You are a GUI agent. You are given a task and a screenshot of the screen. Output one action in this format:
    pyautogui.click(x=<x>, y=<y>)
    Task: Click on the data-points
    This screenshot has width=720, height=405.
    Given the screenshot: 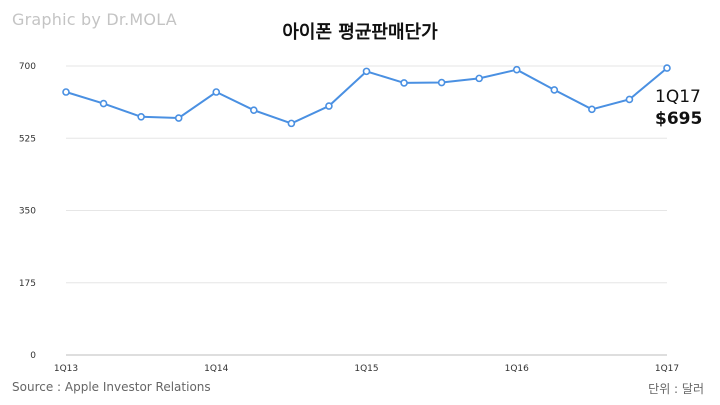 What is the action you would take?
    pyautogui.click(x=366, y=96)
    